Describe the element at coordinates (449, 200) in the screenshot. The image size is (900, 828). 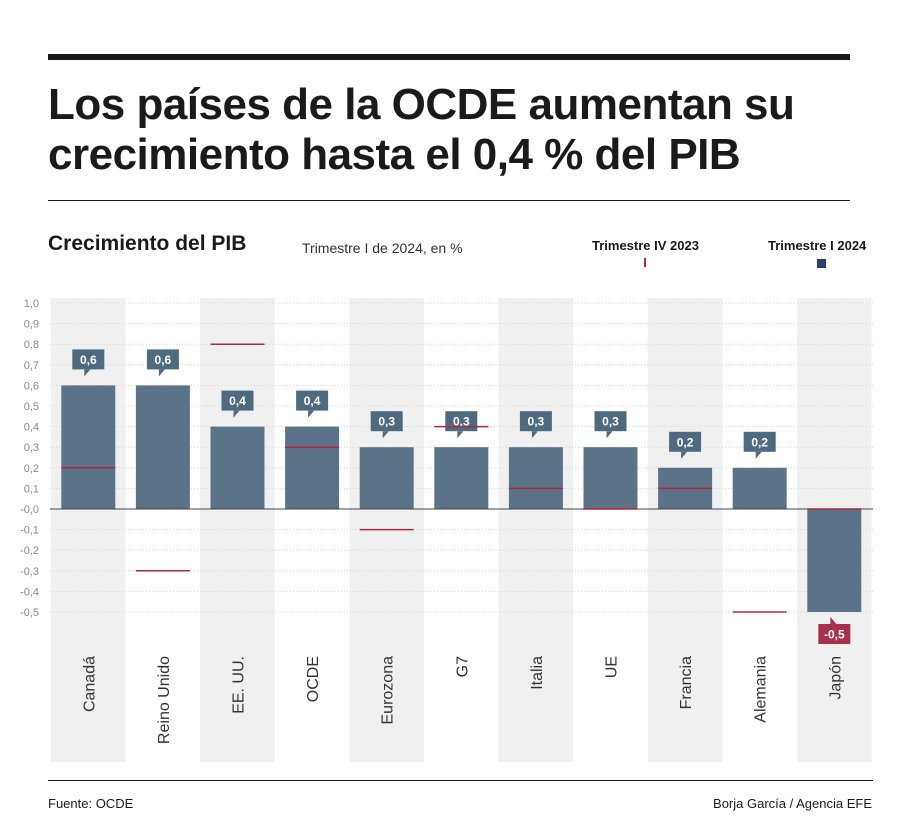
I see `title-divider` at that location.